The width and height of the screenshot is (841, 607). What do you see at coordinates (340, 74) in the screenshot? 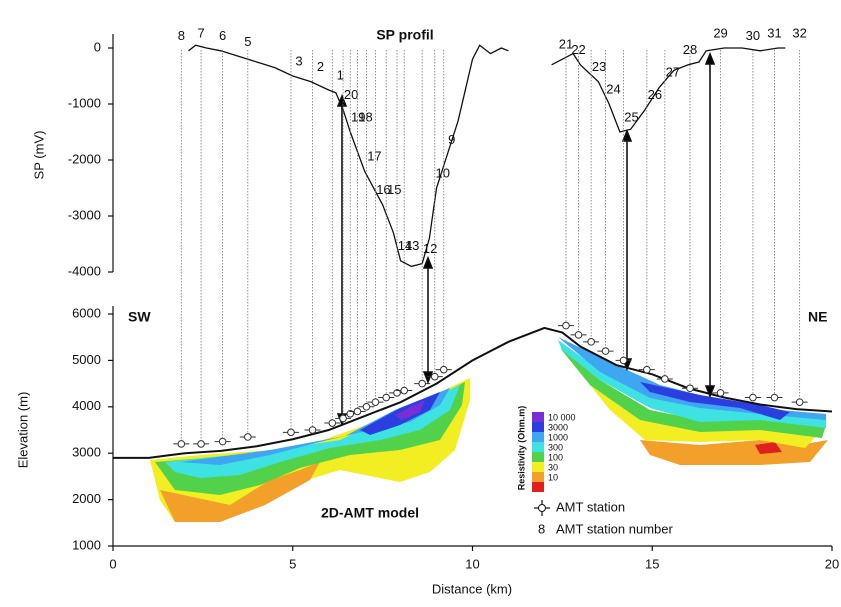
I see `station-number: 1` at bounding box center [340, 74].